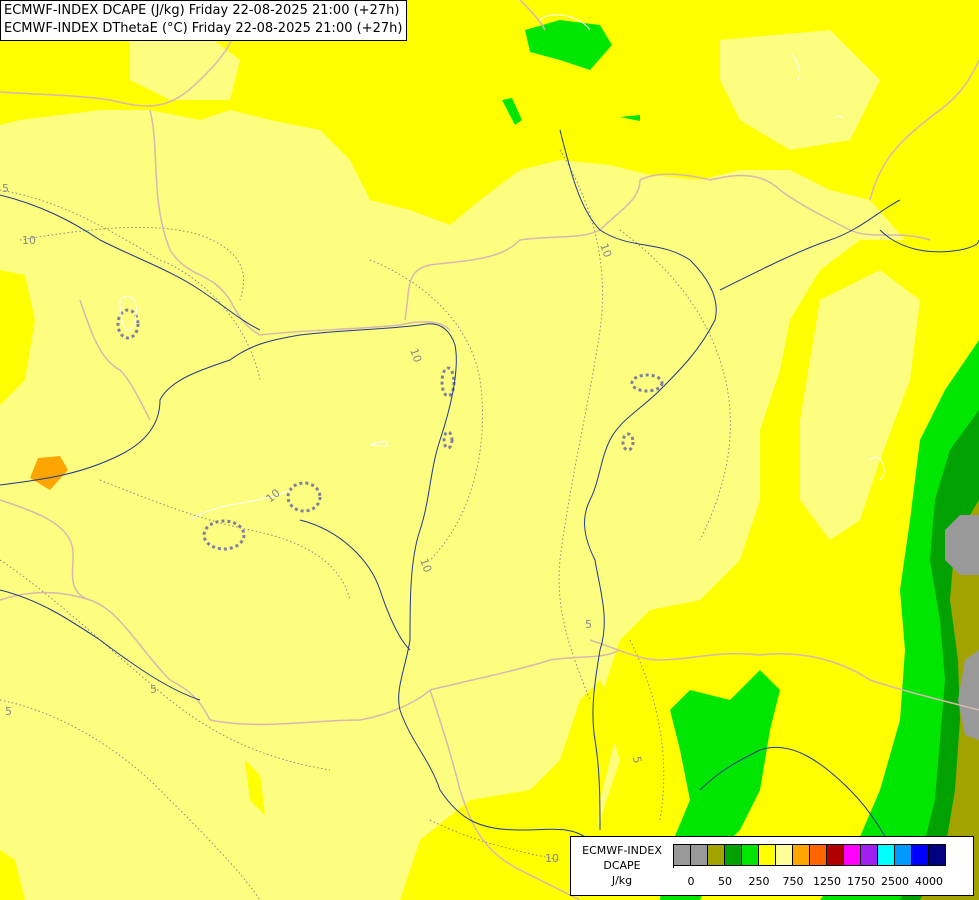 The image size is (979, 900). I want to click on legend-tick-label: 750, so click(793, 881).